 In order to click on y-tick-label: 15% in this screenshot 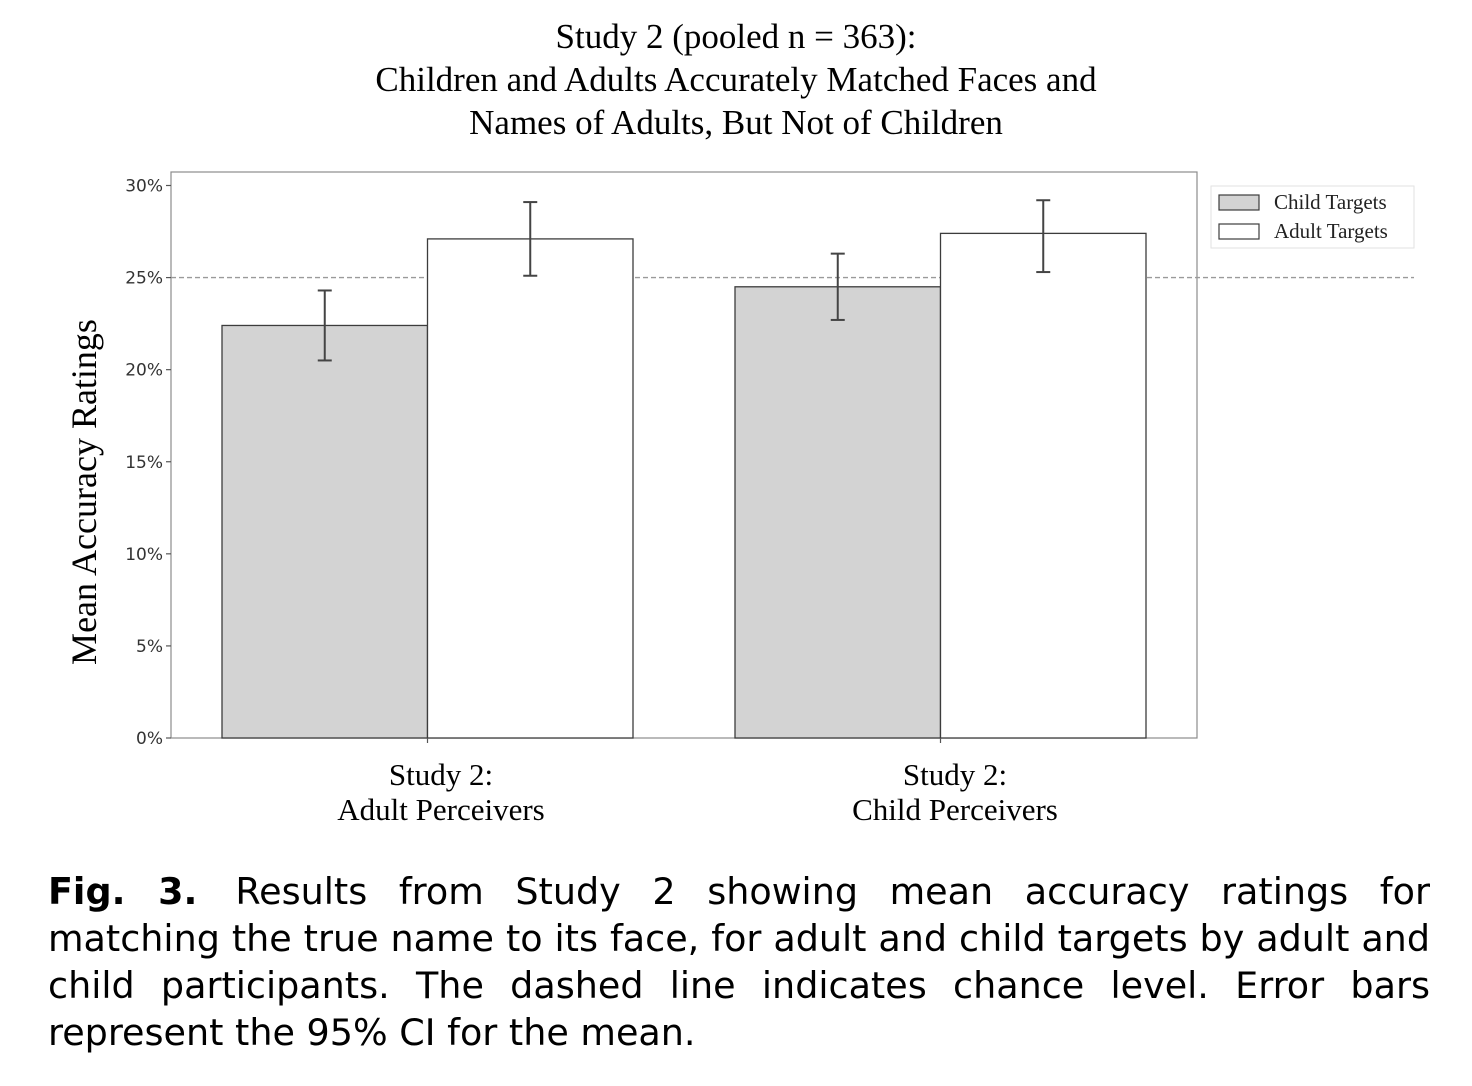, I will do `click(144, 463)`.